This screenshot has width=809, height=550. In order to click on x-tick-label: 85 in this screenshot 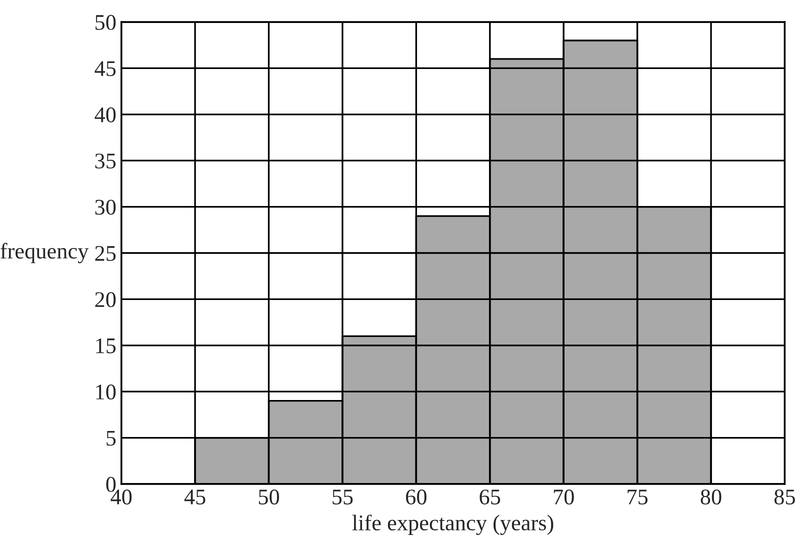, I will do `click(784, 497)`.